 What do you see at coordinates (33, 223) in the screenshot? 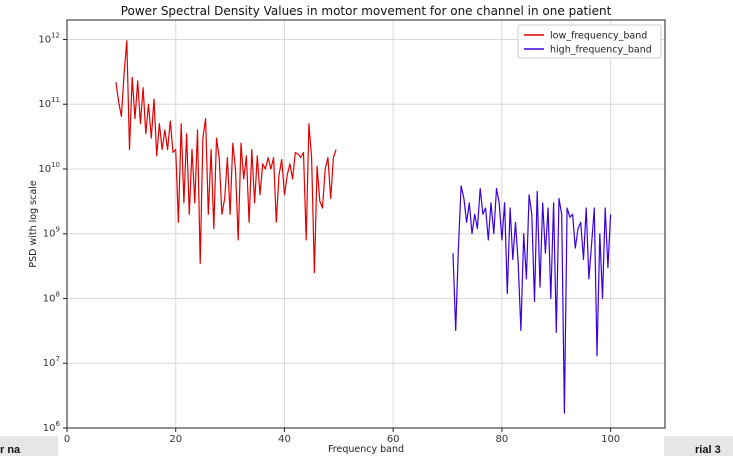
I see `y-axis-label: PSD with log scale` at bounding box center [33, 223].